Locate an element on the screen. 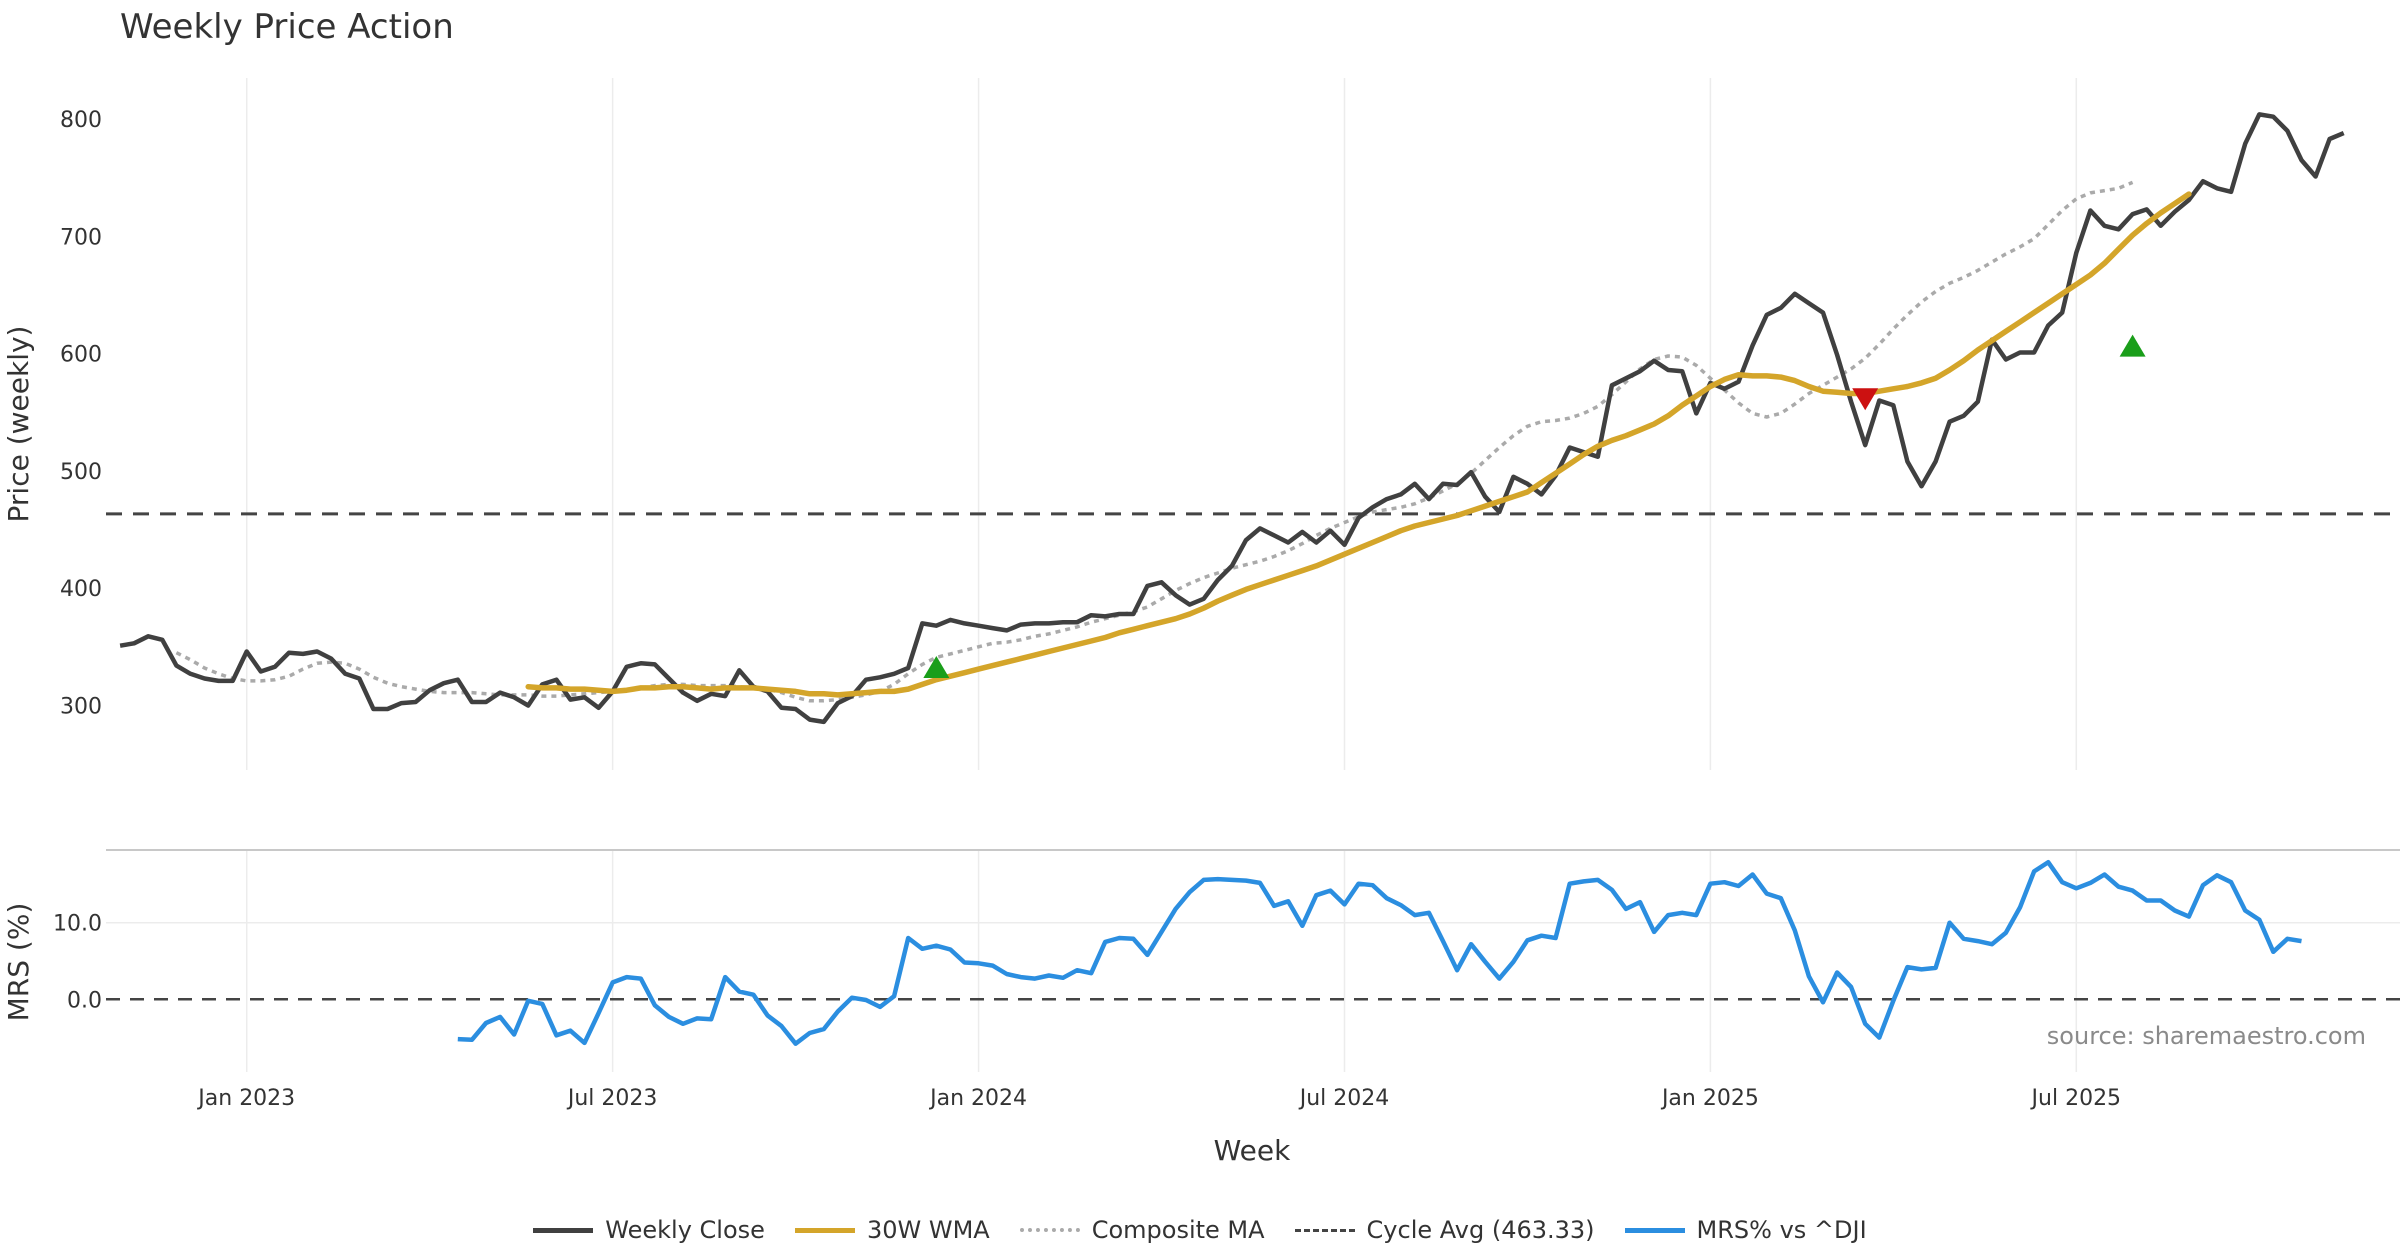 The width and height of the screenshot is (2400, 1260). legend-item-cycle-avg: Cycle Avg (463.33) is located at coordinates (1444, 1230).